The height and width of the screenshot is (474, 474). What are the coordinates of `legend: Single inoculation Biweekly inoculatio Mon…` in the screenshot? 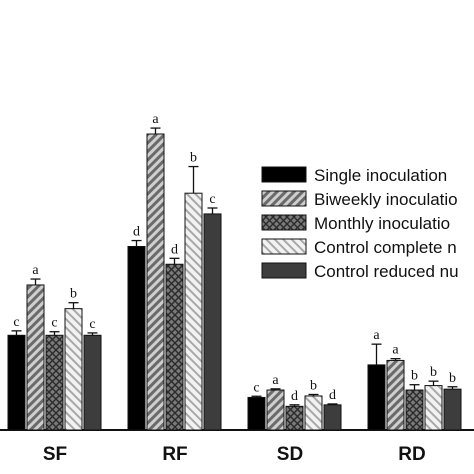 It's located at (360, 223).